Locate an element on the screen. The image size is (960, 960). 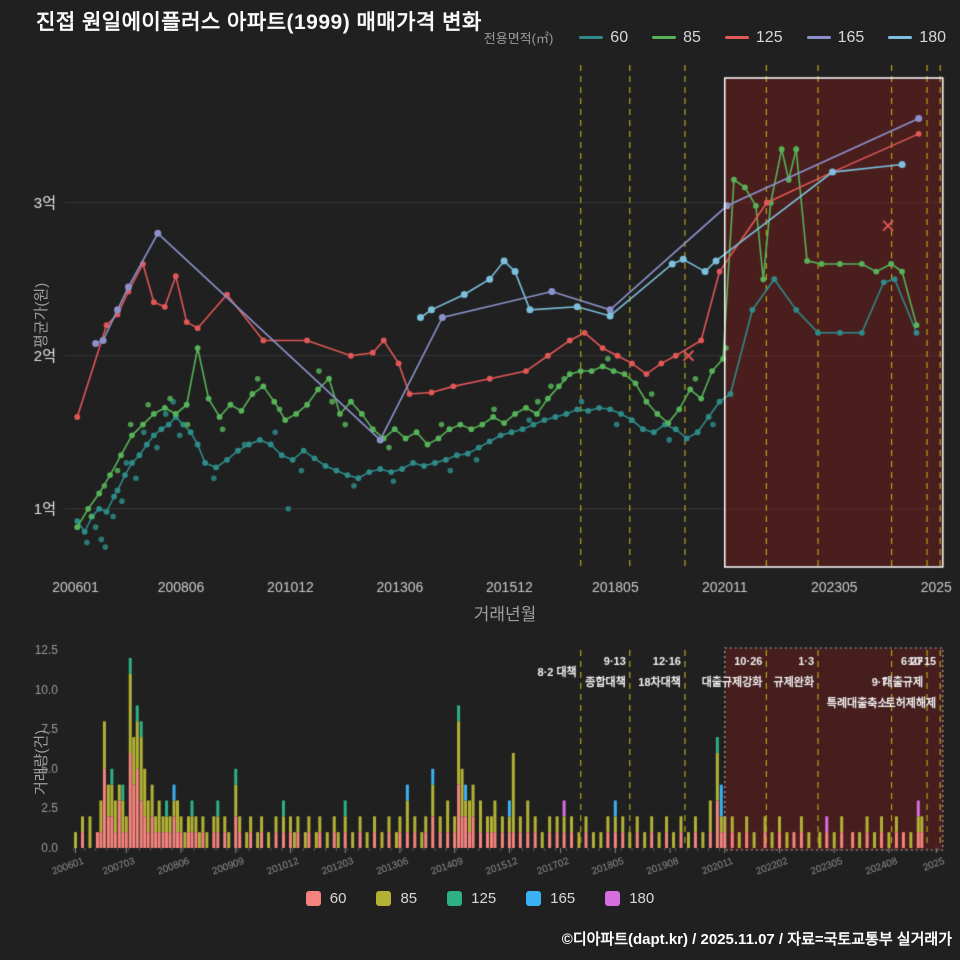
volume-legend-label: 180 is located at coordinates (642, 898).